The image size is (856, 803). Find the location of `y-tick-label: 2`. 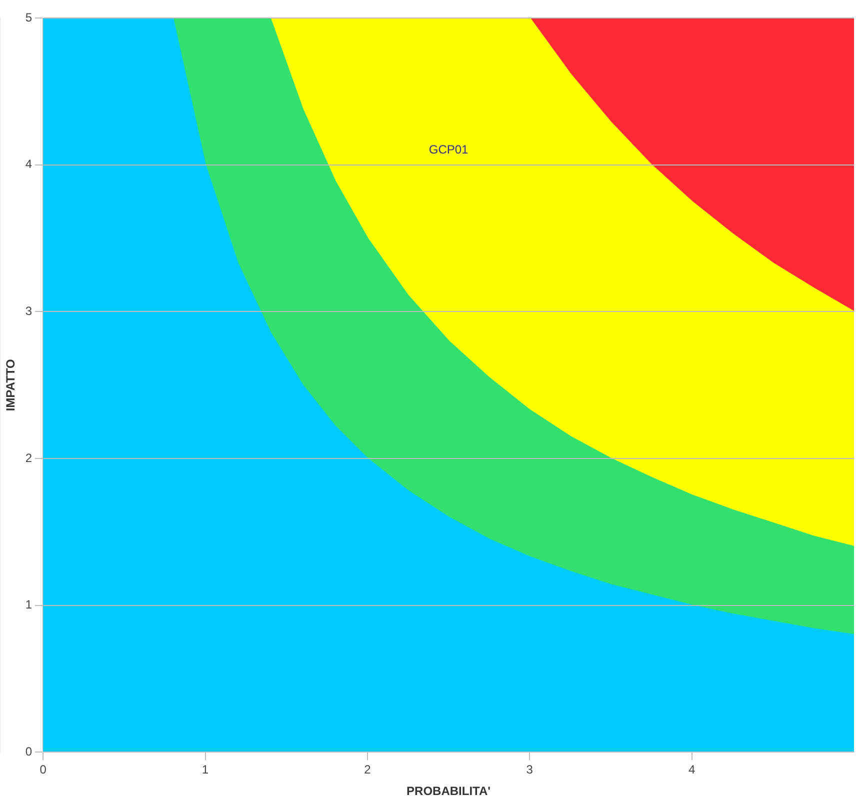

y-tick-label: 2 is located at coordinates (28, 457).